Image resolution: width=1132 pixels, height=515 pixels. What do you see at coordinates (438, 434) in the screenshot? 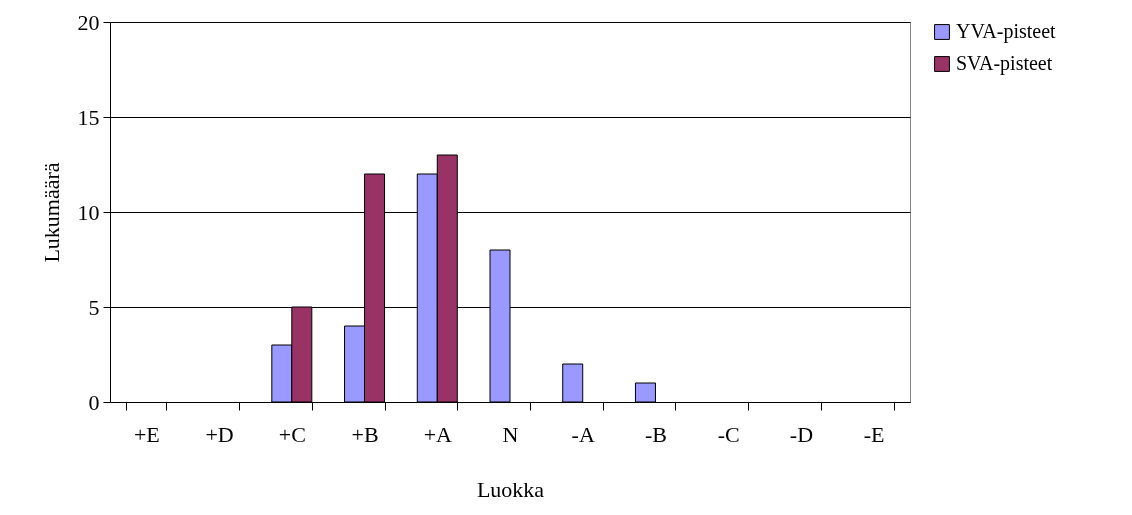
I see `x-tick-label: +A` at bounding box center [438, 434].